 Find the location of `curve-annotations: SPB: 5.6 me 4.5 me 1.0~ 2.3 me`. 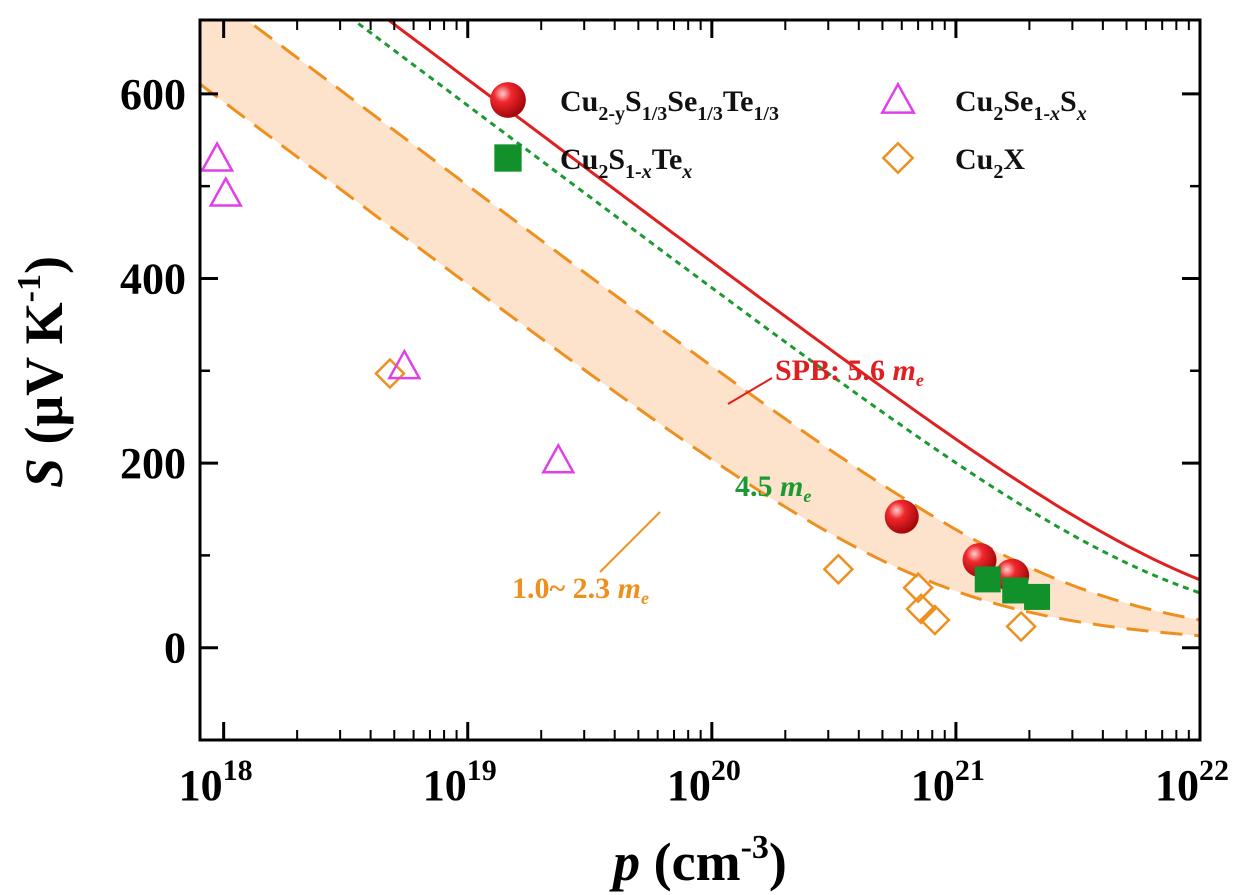

curve-annotations: SPB: 5.6 me 4.5 me 1.0~ 2.3 me is located at coordinates (718, 481).